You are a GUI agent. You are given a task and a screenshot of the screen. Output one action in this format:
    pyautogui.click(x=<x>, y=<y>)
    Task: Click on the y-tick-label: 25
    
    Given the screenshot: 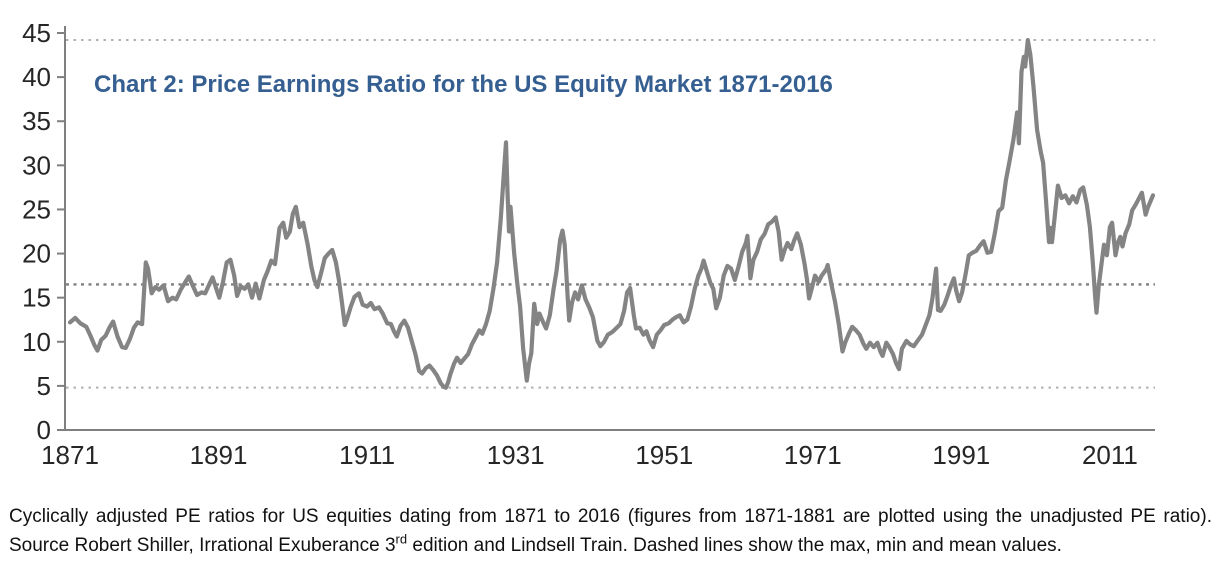 What is the action you would take?
    pyautogui.click(x=36, y=209)
    